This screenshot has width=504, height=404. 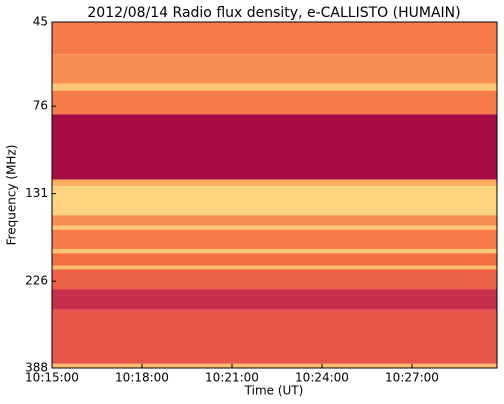 I want to click on y-tick-label: 45, so click(x=40, y=22).